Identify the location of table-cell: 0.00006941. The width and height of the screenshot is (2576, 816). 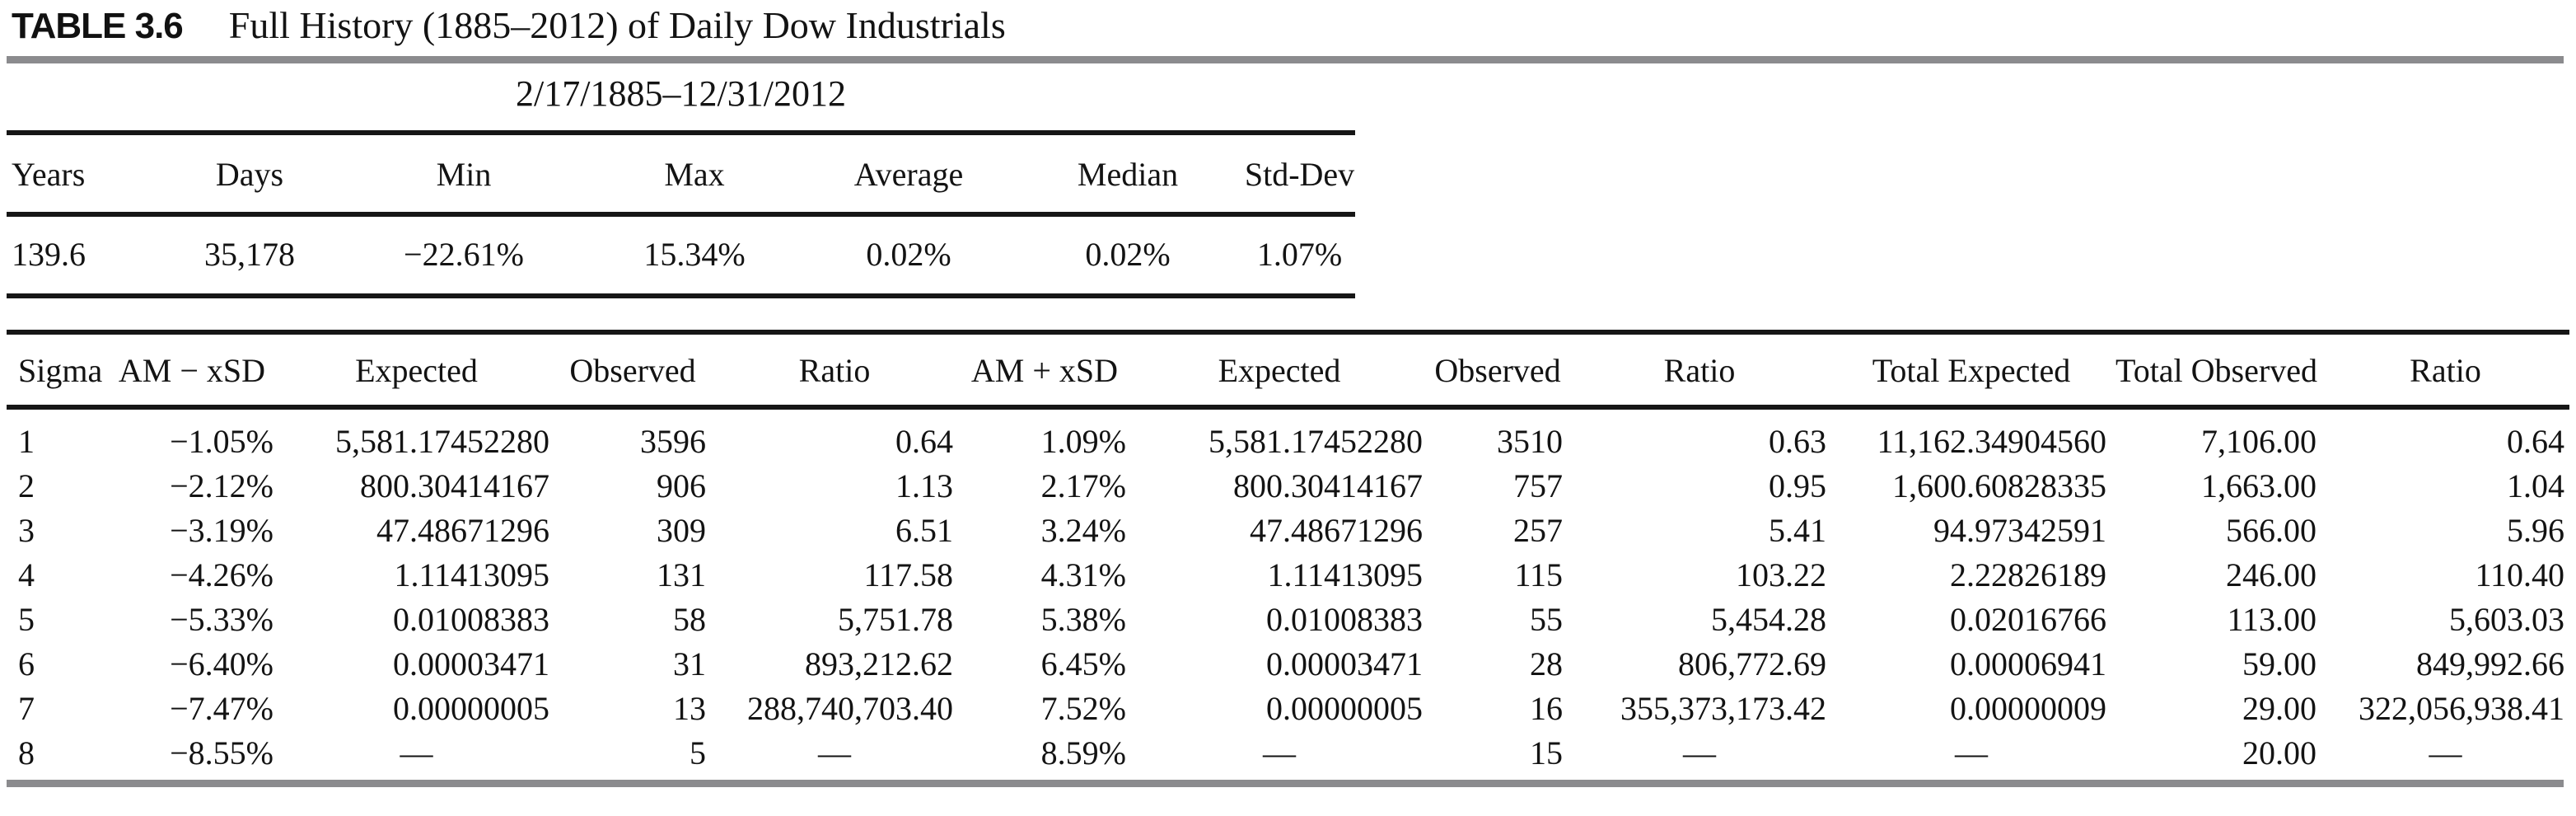
(2028, 663).